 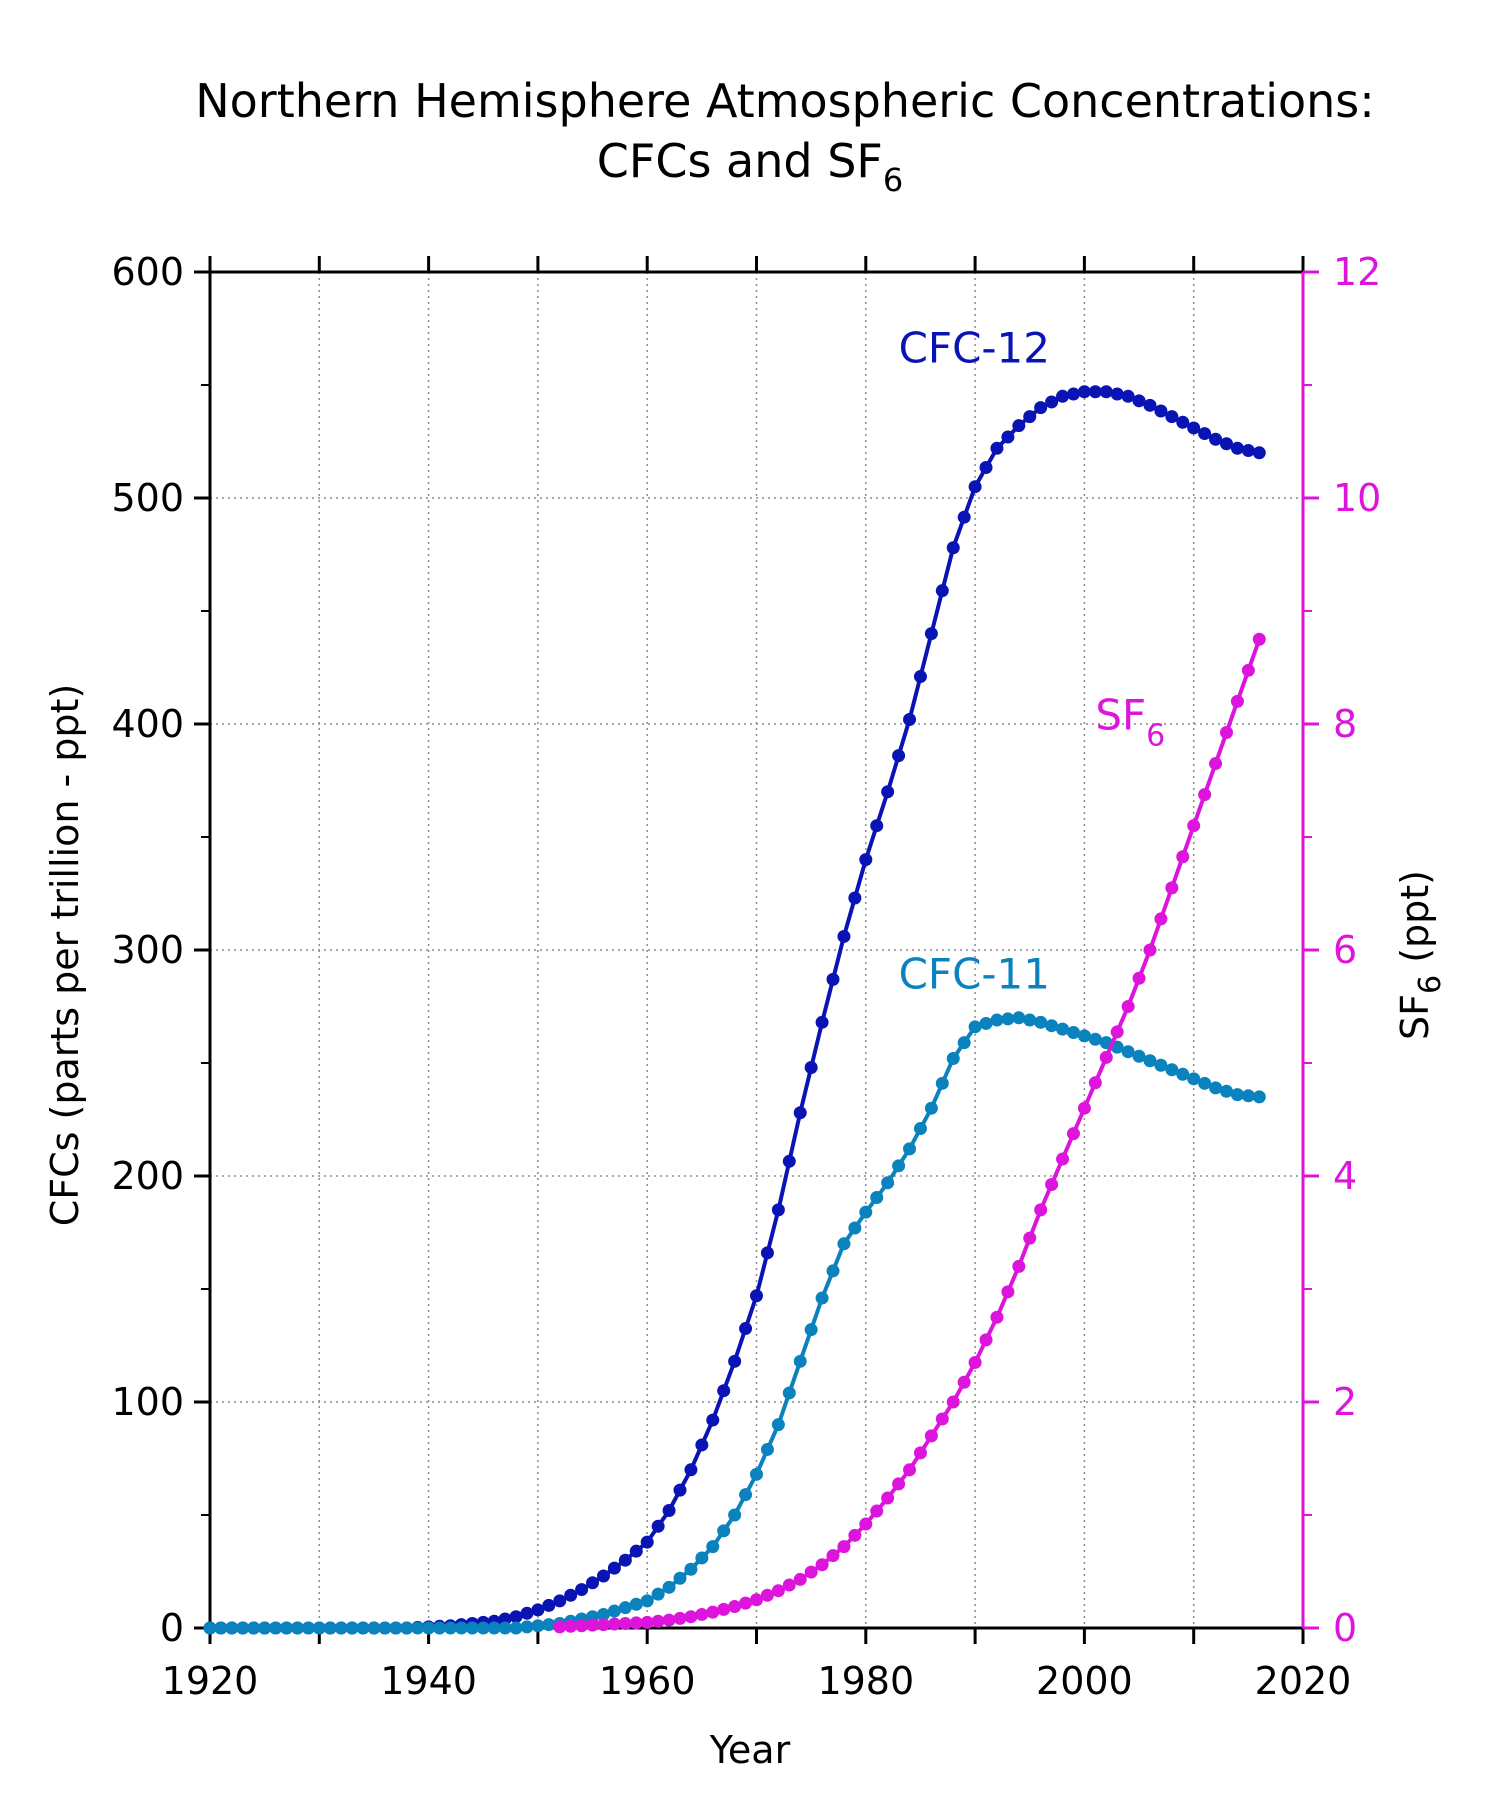 I want to click on x-tick-label: 2000, so click(x=1084, y=1681).